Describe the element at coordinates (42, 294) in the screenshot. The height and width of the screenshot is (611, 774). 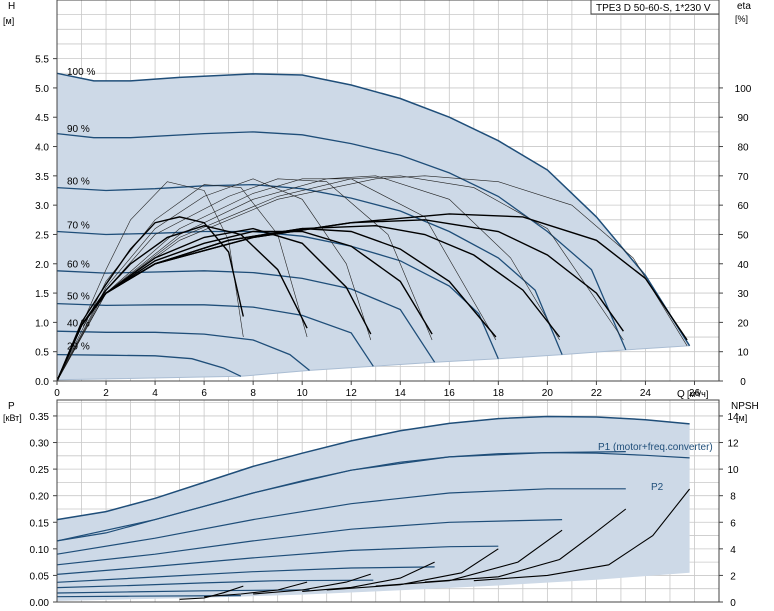
I see `head-tick-label: 1.5` at that location.